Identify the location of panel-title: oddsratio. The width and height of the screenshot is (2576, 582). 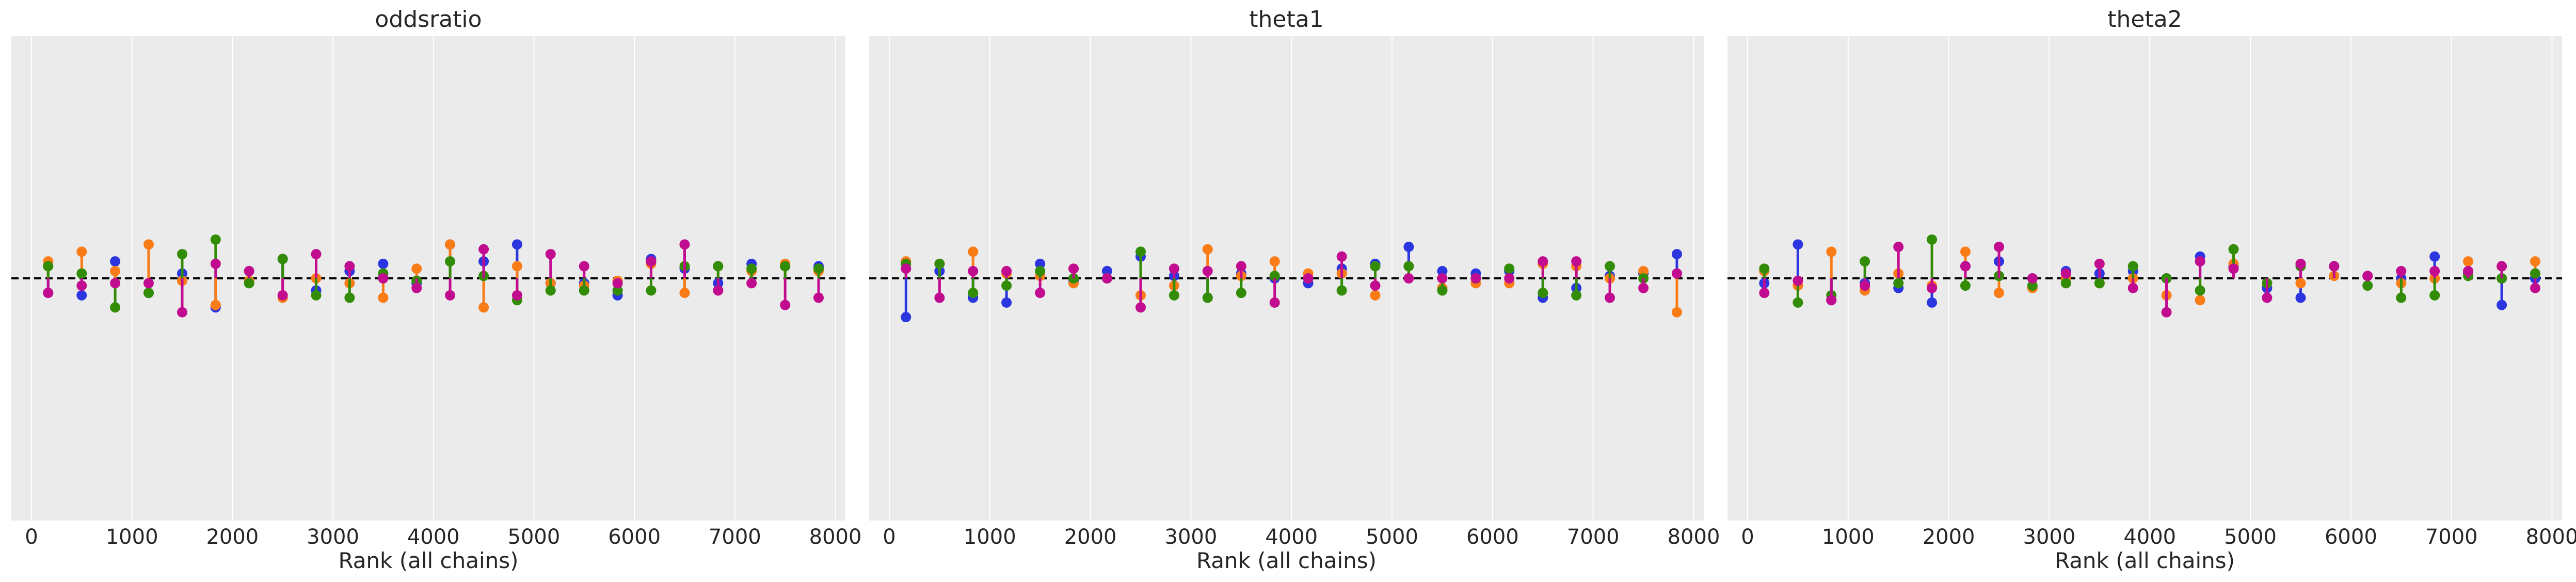
(428, 20).